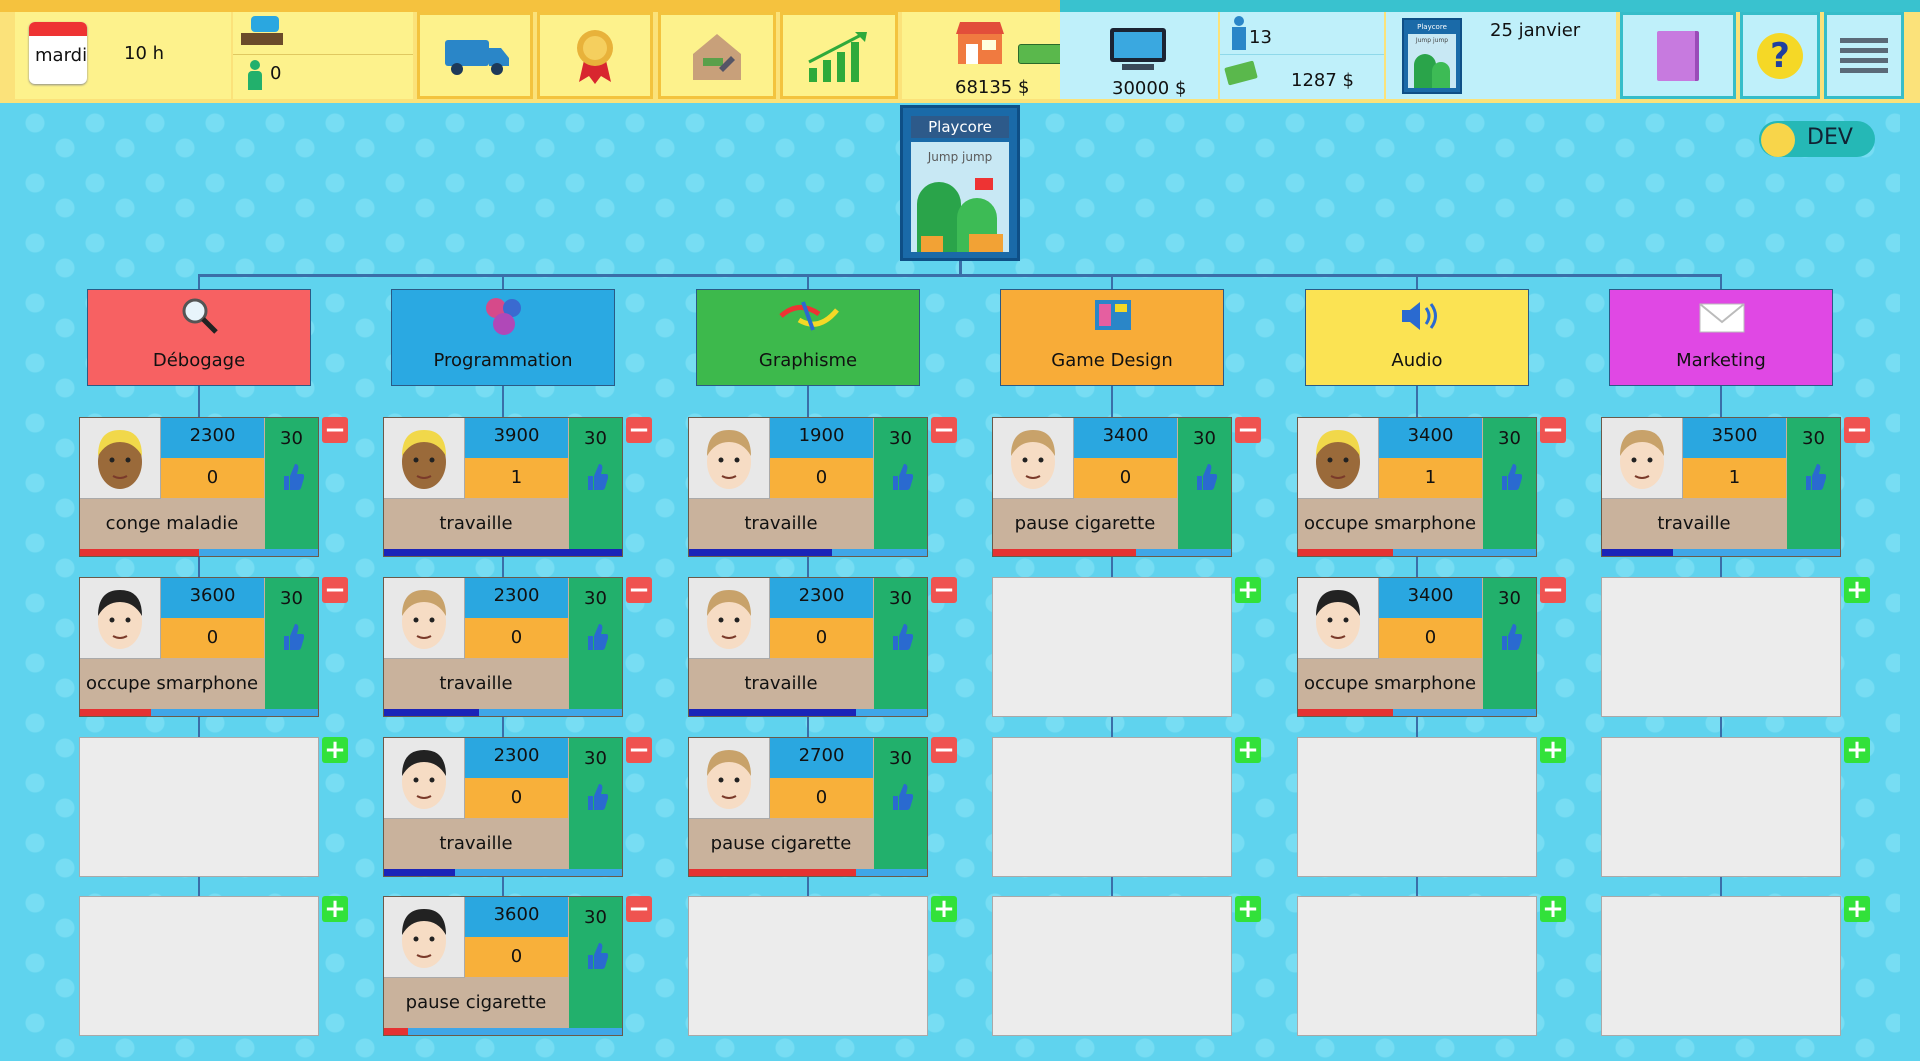 This screenshot has width=1920, height=1061. What do you see at coordinates (808, 487) in the screenshot?
I see `employee-card: 1900 0 30 travaille` at bounding box center [808, 487].